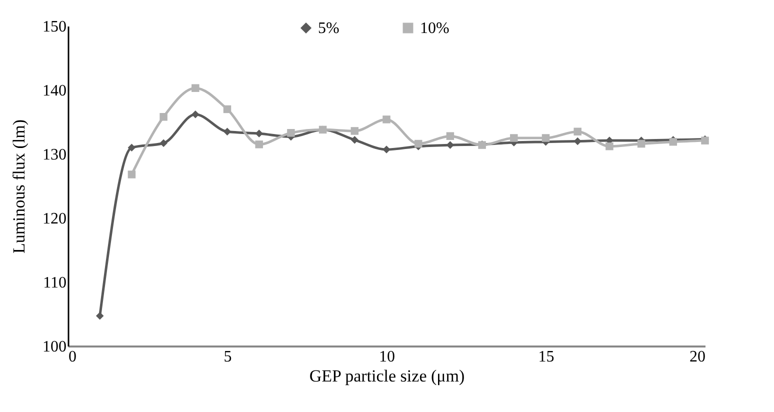  Describe the element at coordinates (72, 357) in the screenshot. I see `x-tick-label: 0` at that location.